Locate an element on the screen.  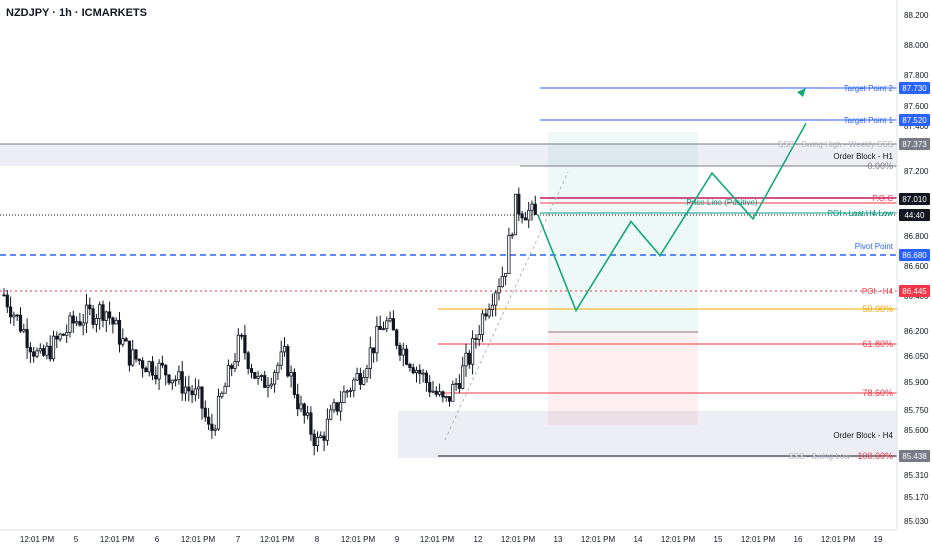
x-tick-label: 19 is located at coordinates (878, 539).